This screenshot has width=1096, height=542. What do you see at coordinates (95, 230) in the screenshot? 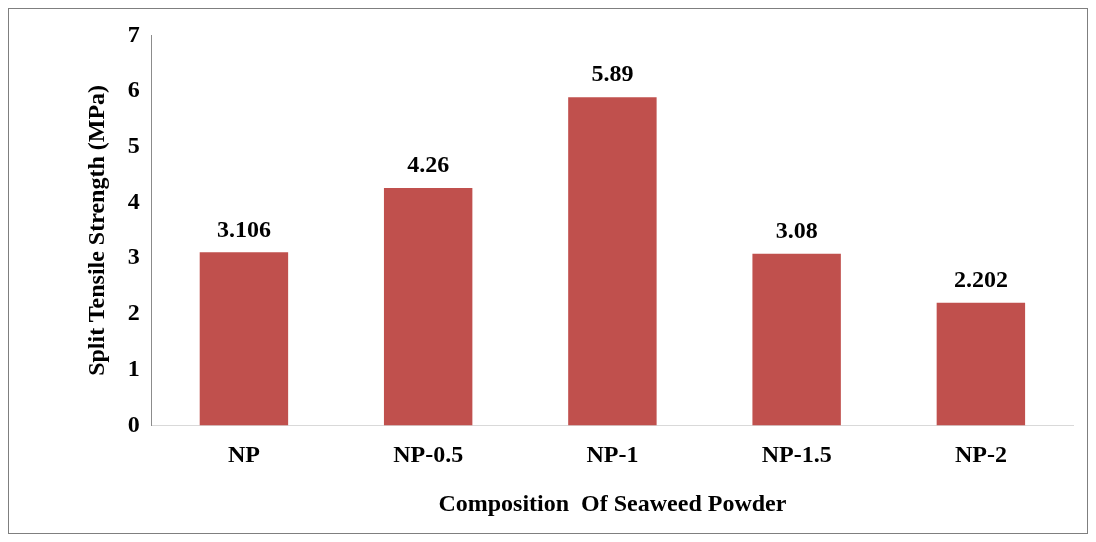
I see `y-axis-title: Split Tensile Strength (MPa)` at bounding box center [95, 230].